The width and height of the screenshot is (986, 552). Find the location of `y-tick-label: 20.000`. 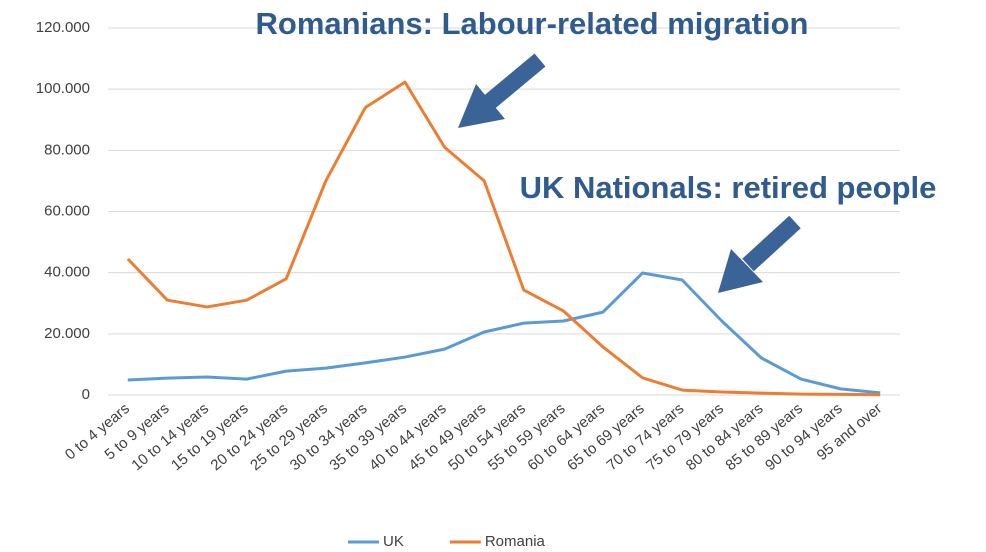

y-tick-label: 20.000 is located at coordinates (67, 333).